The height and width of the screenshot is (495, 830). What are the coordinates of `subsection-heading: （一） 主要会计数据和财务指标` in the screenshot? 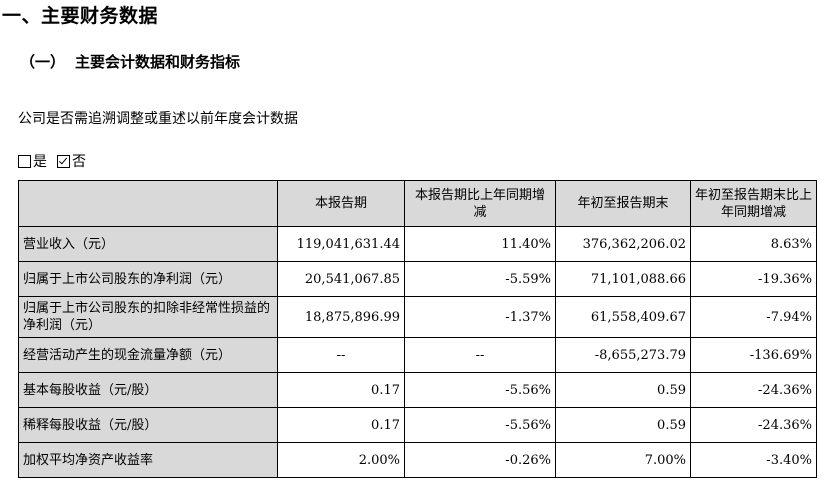 It's located at (130, 61).